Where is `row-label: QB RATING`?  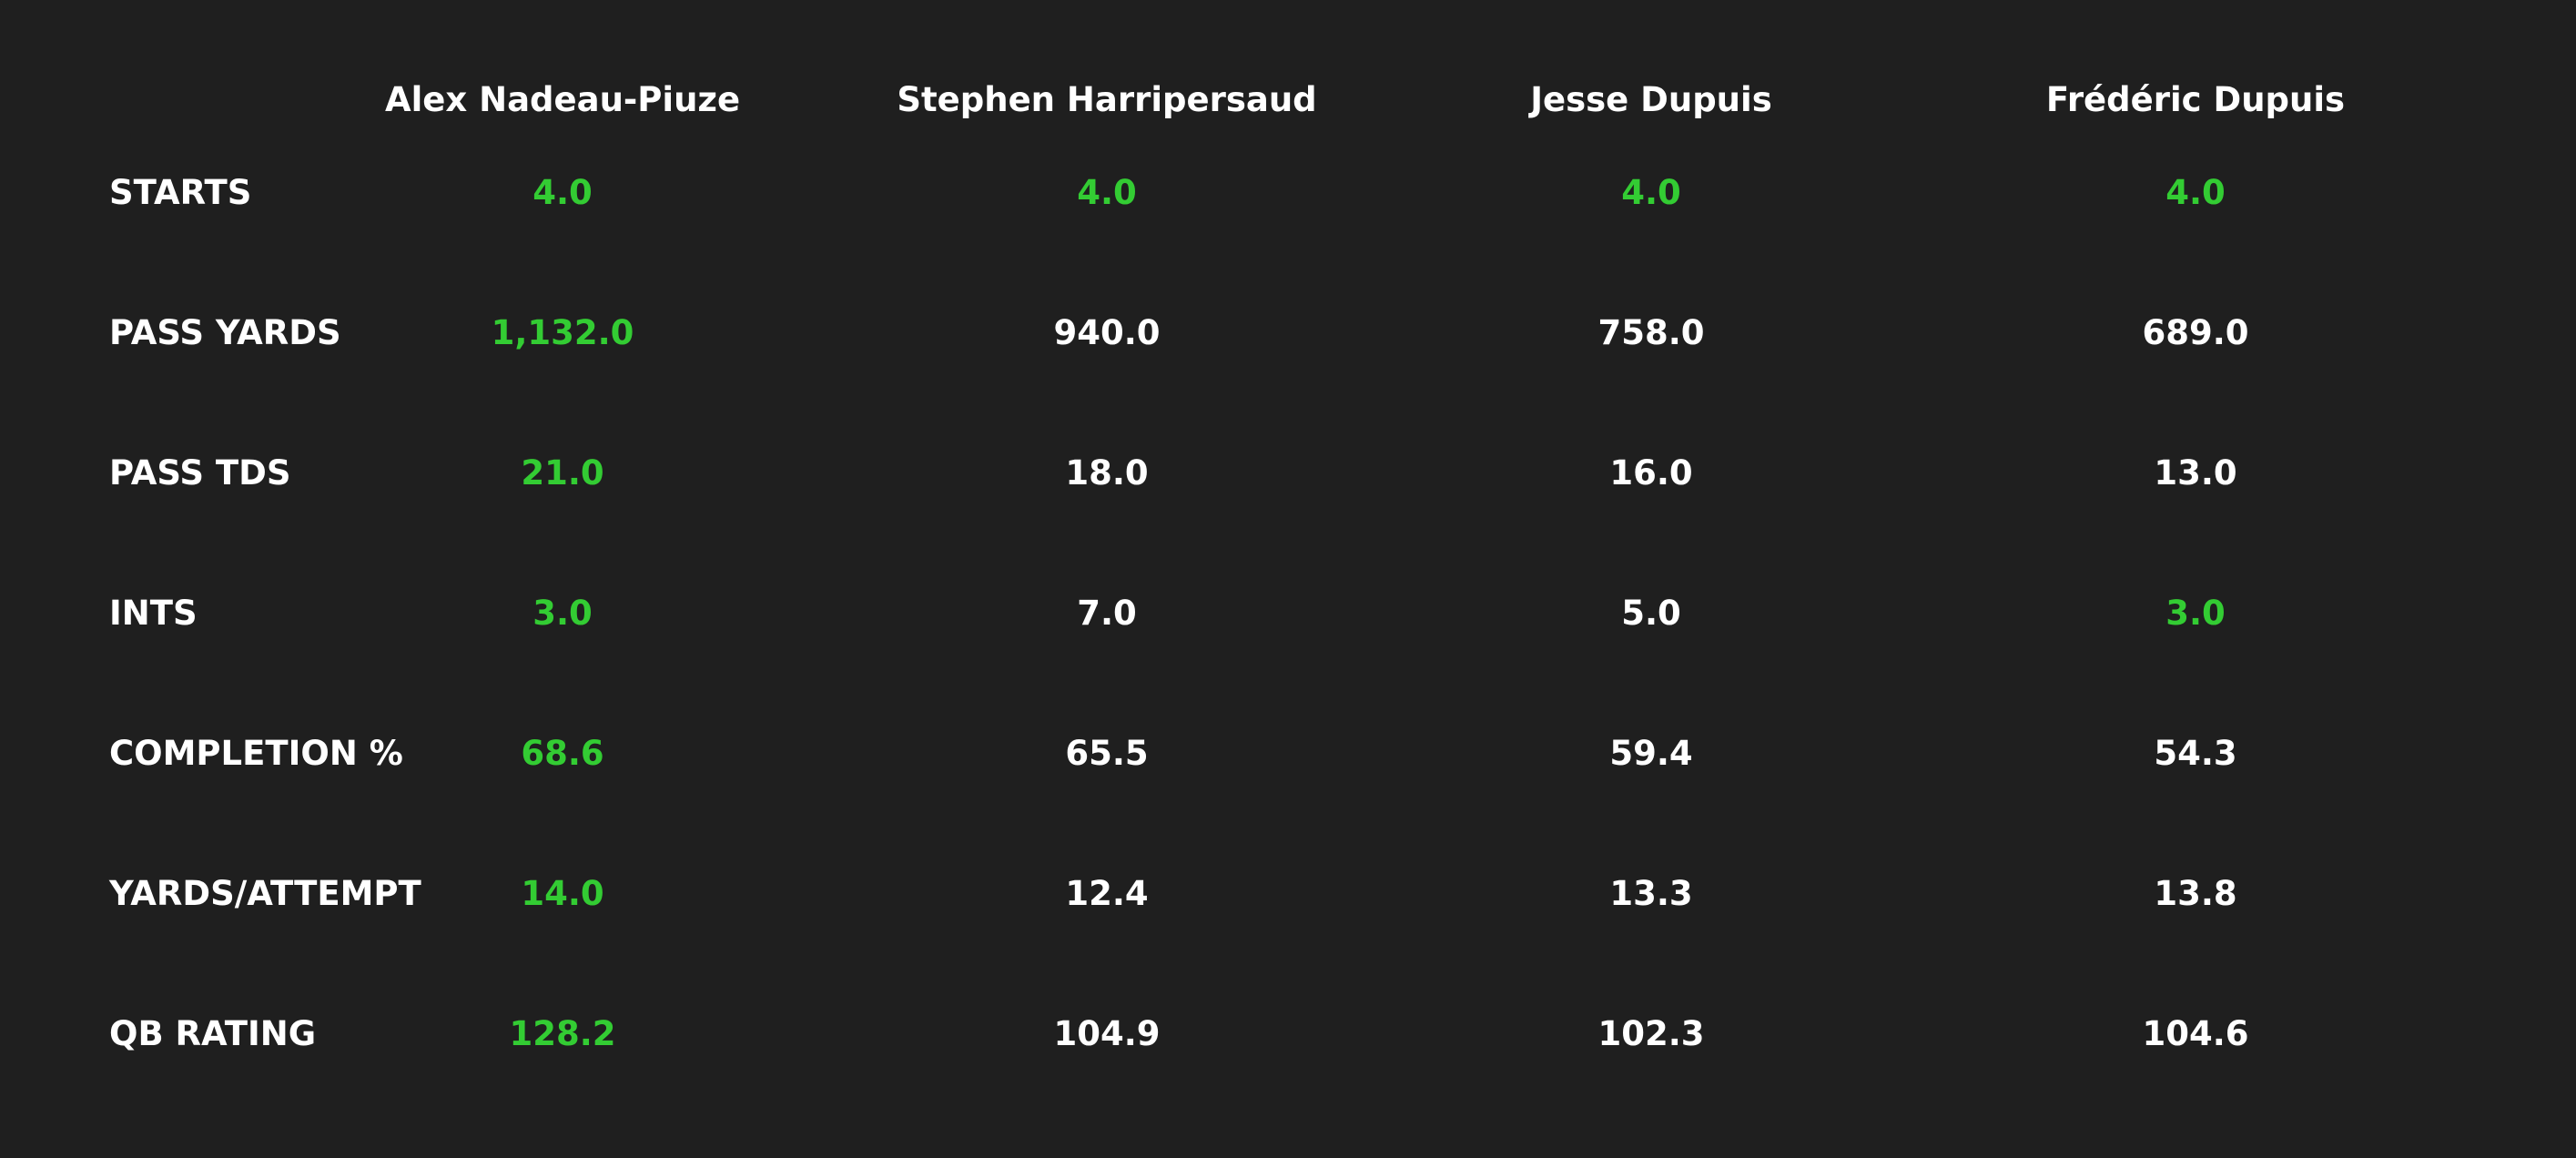 row-label: QB RATING is located at coordinates (213, 1033).